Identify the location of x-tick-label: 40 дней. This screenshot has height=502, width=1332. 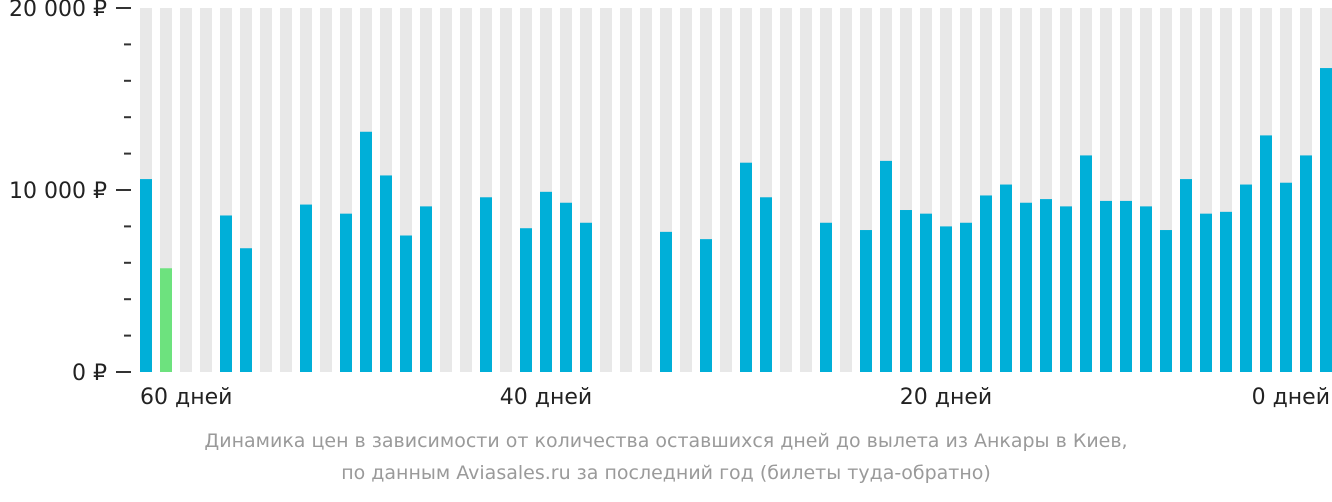
(546, 397).